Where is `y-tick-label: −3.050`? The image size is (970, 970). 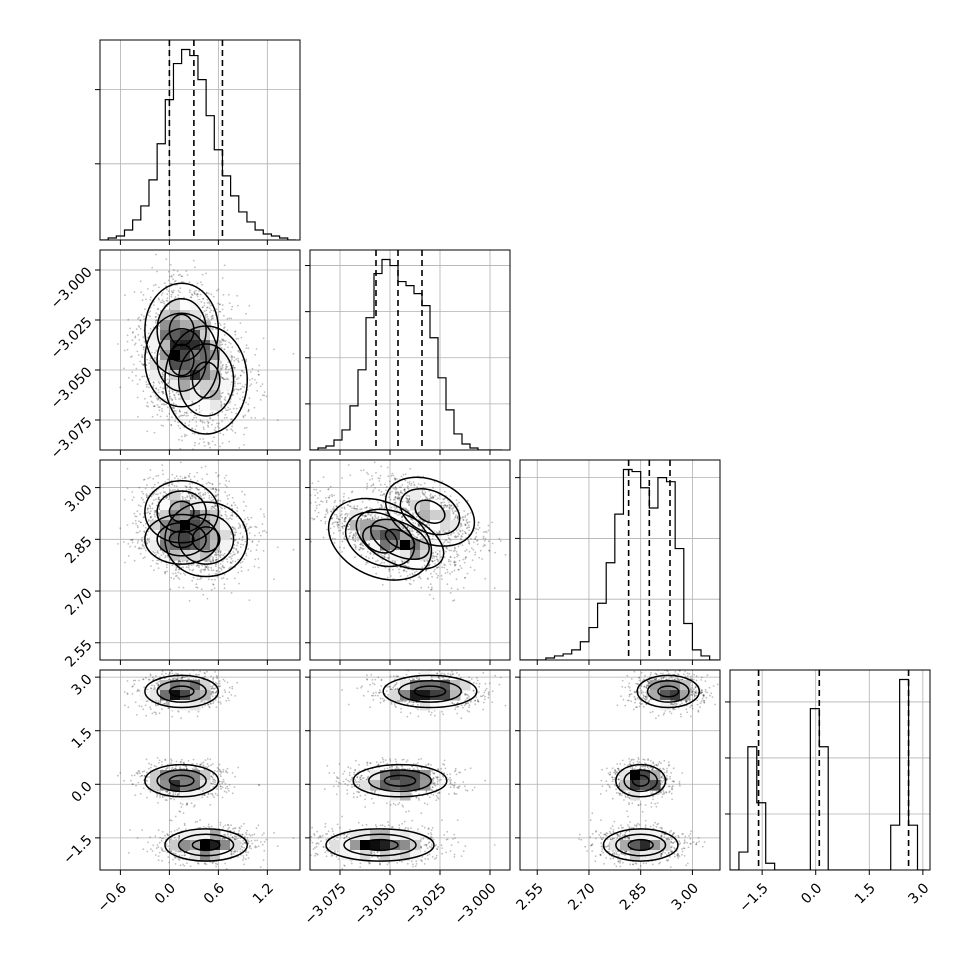
y-tick-label: −3.050 is located at coordinates (72, 388).